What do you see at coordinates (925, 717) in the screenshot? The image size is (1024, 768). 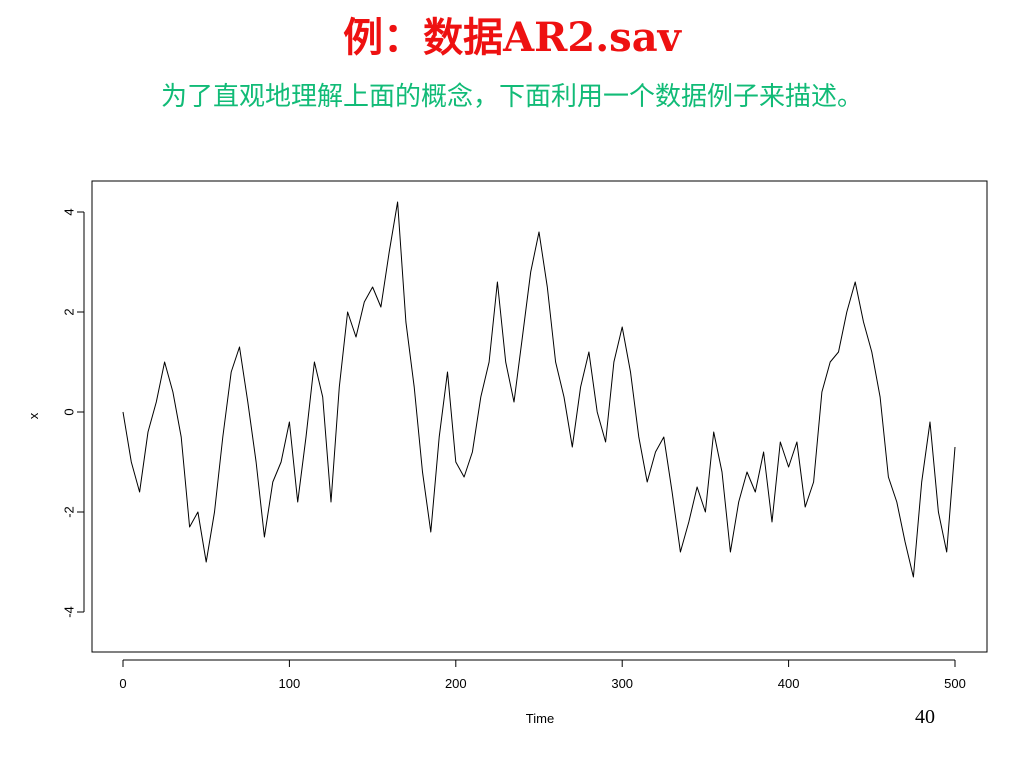 I see `page-number: 40` at bounding box center [925, 717].